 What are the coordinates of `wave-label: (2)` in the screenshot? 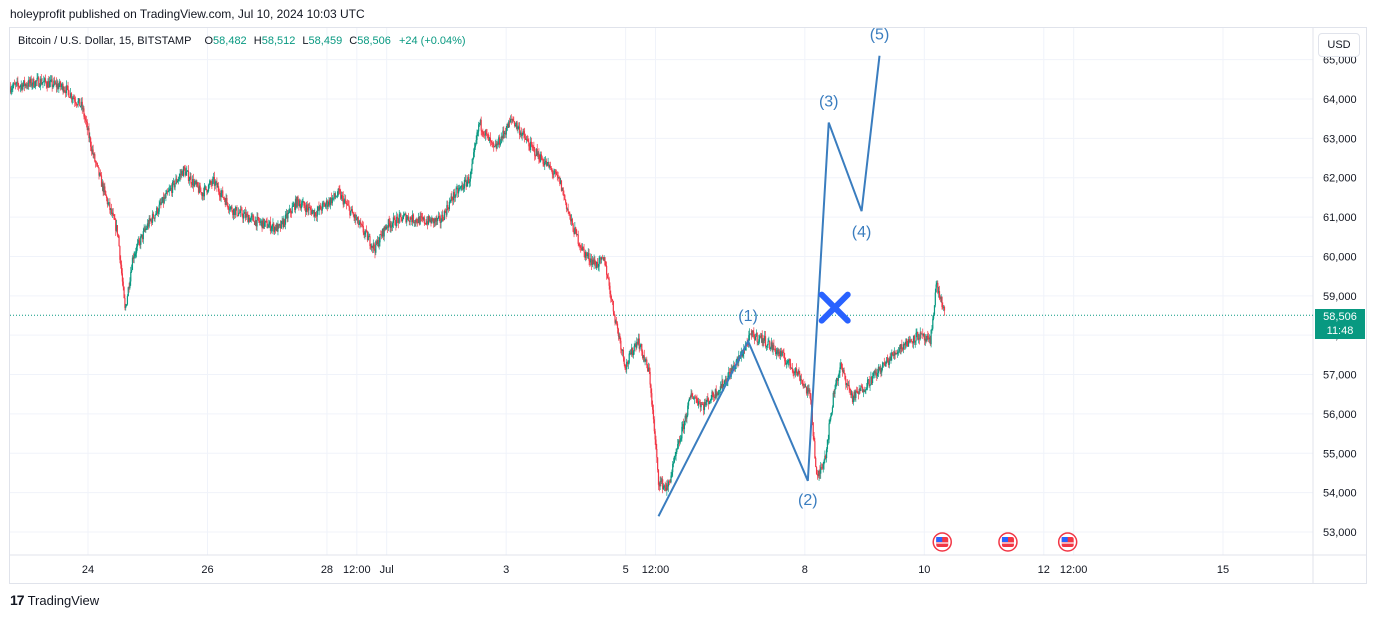 It's located at (808, 500).